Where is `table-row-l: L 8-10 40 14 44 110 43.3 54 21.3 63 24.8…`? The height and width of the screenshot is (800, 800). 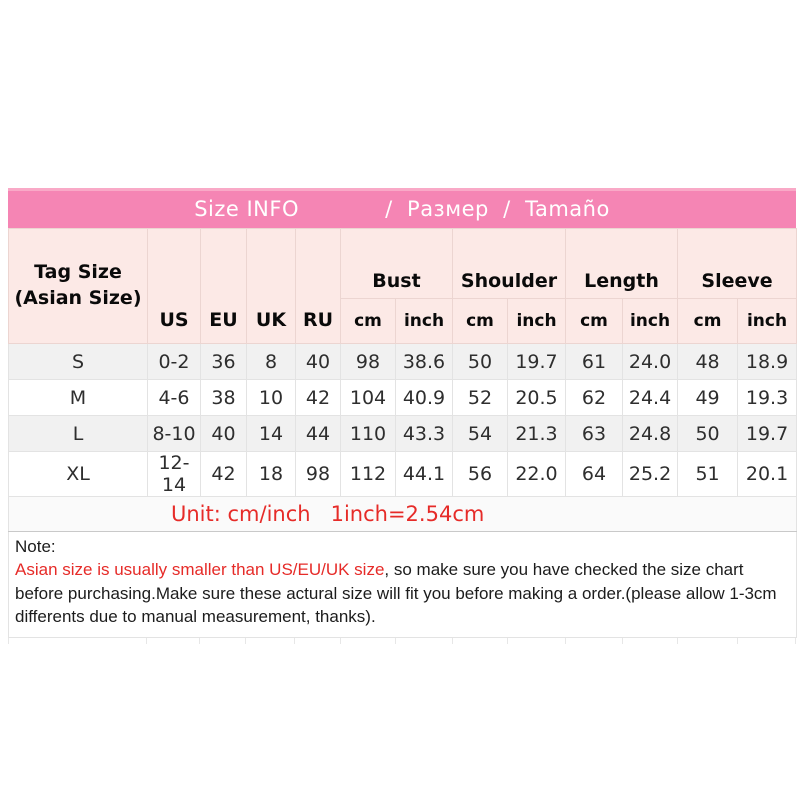 table-row-l: L 8-10 40 14 44 110 43.3 54 21.3 63 24.8… is located at coordinates (403, 433).